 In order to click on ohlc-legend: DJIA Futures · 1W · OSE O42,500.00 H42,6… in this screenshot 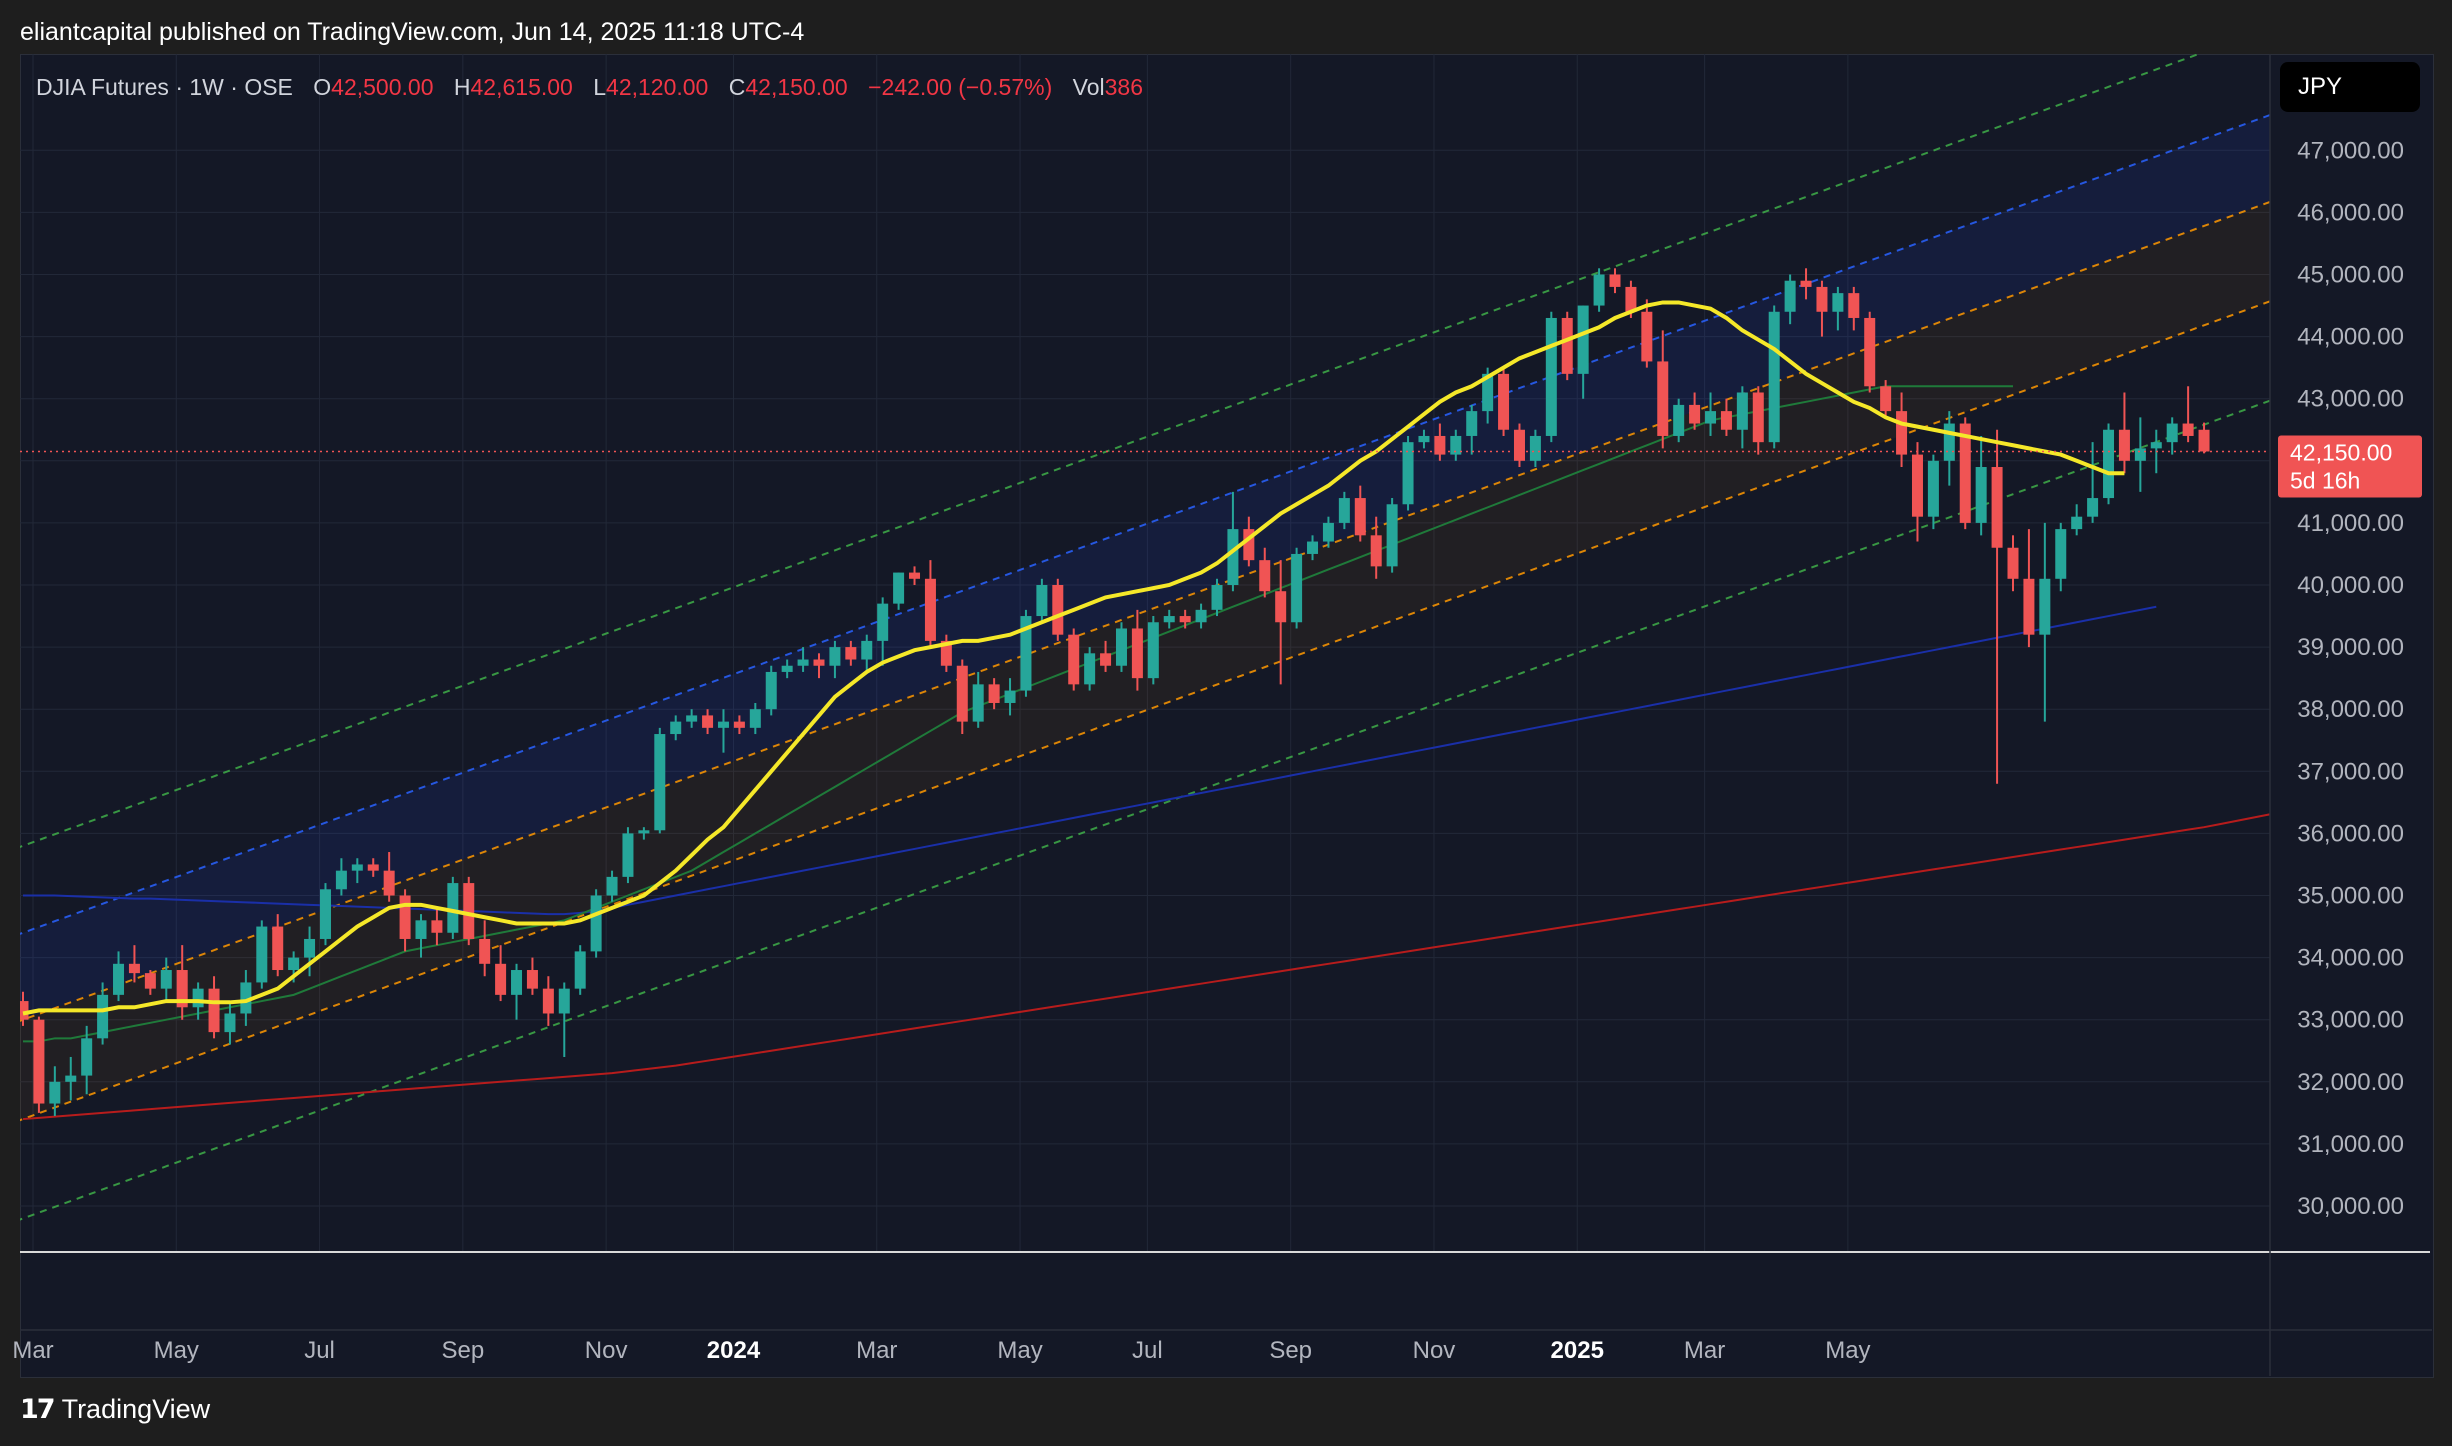, I will do `click(589, 87)`.